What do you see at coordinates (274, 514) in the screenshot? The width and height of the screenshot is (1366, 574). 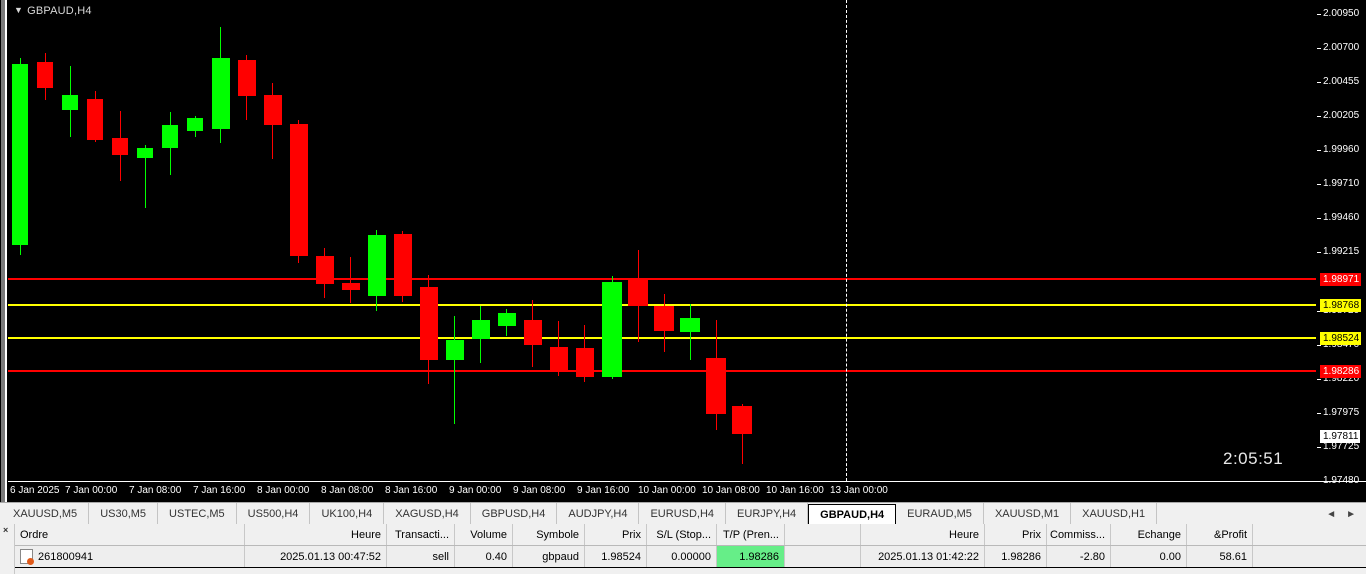 I see `chart-tab-us500-h4: US500,H4` at bounding box center [274, 514].